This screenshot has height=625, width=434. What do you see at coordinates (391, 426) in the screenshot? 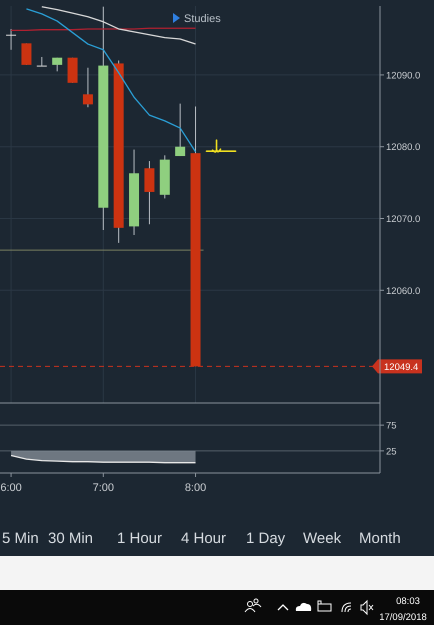
I see `y-tick-label: 75` at bounding box center [391, 426].